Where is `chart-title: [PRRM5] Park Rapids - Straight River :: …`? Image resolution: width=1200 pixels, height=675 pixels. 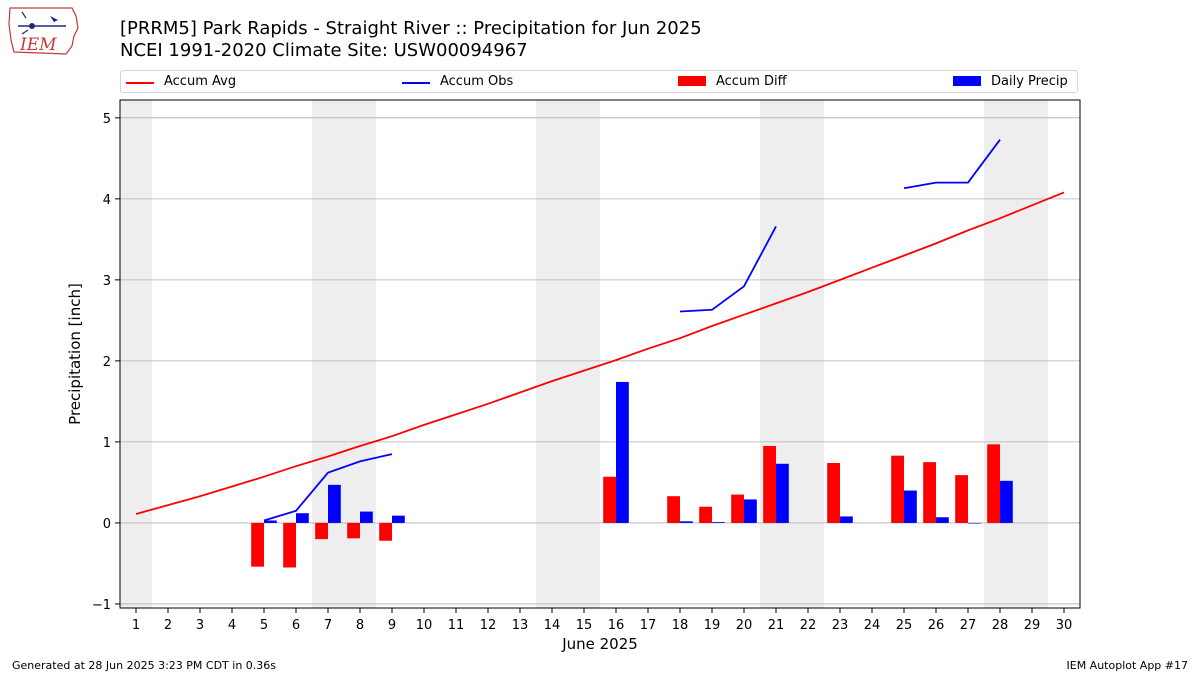 chart-title: [PRRM5] Park Rapids - Straight River :: … is located at coordinates (411, 28).